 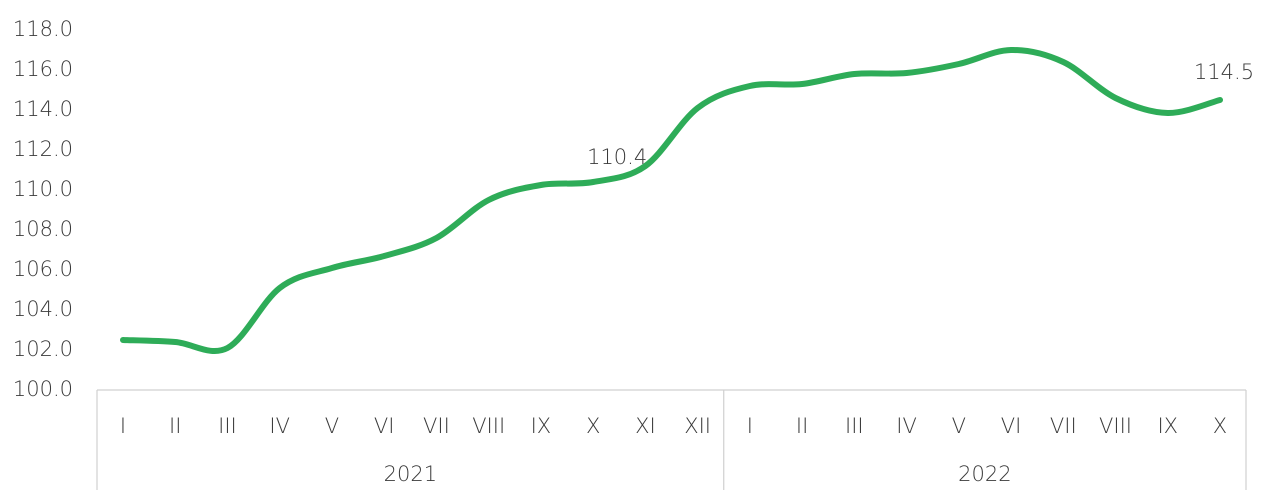 What do you see at coordinates (697, 426) in the screenshot?
I see `x-tick-label: XII` at bounding box center [697, 426].